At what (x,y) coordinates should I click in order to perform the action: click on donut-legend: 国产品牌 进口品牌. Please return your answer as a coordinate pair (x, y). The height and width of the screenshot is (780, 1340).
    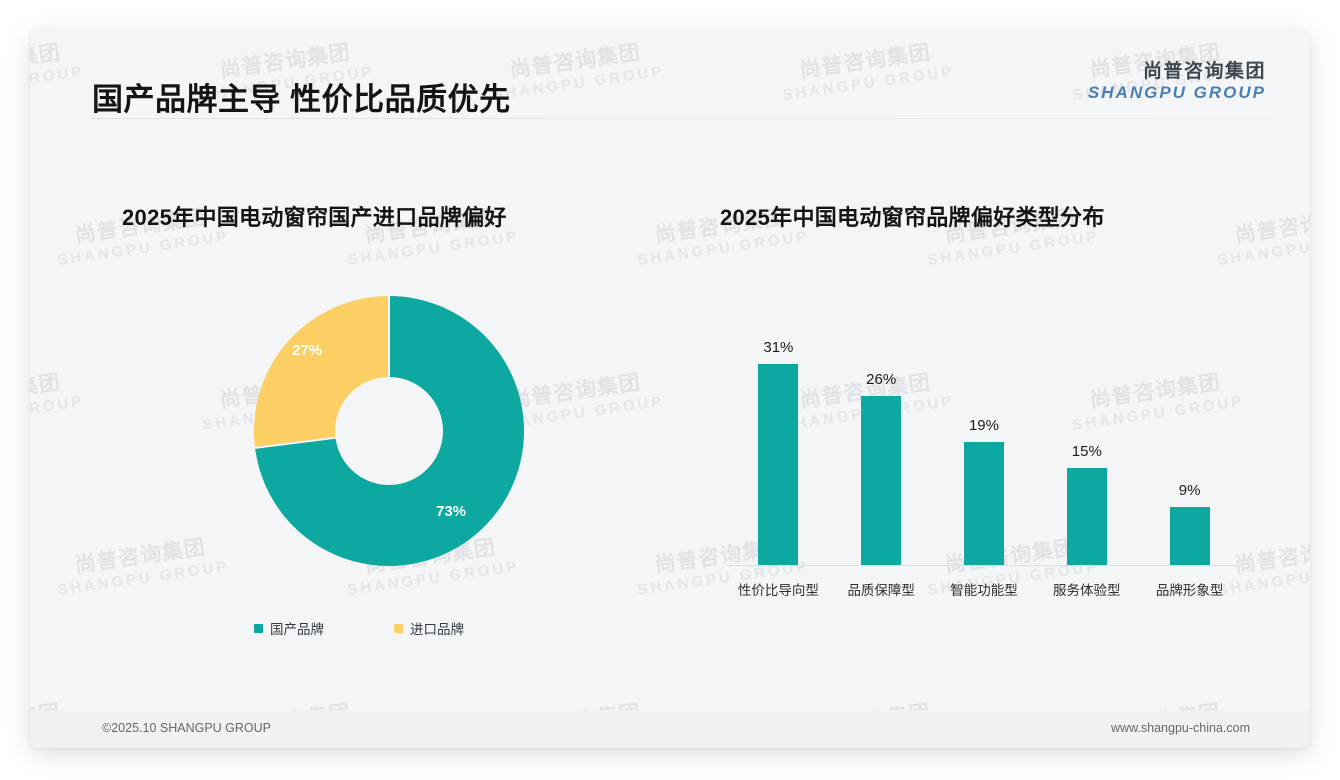
    Looking at the image, I should click on (394, 628).